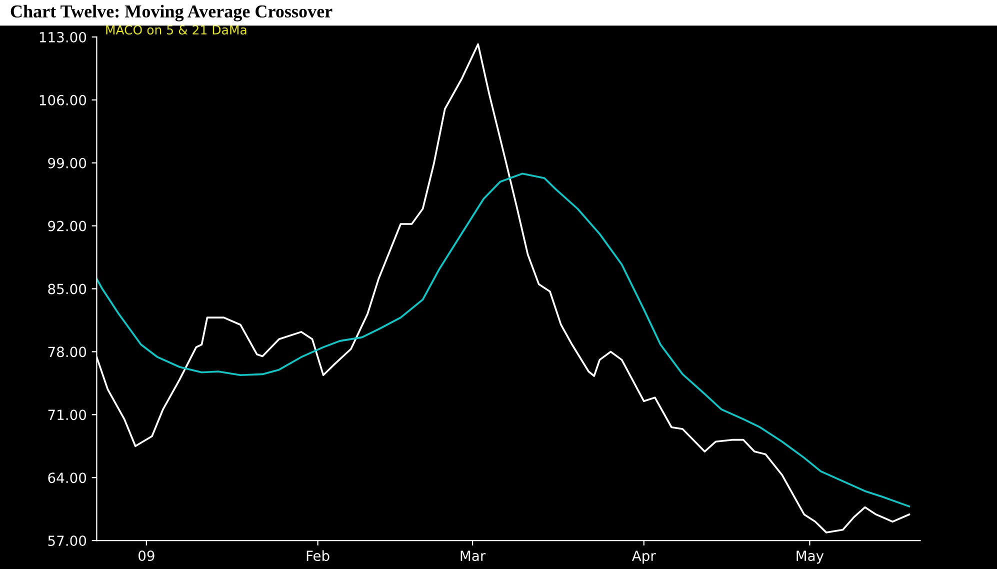 This screenshot has width=997, height=569. I want to click on y-tick-label: 113.00, so click(63, 37).